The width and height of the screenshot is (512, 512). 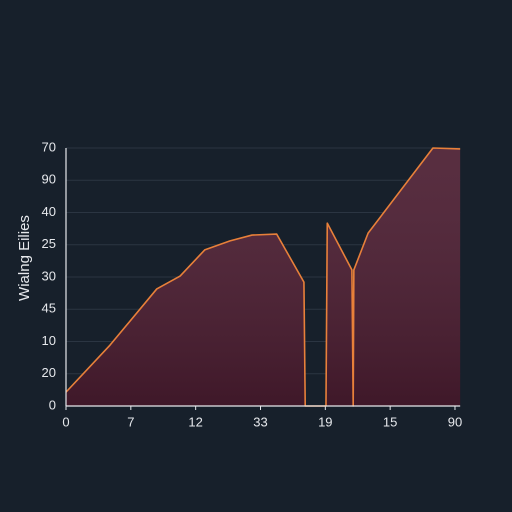 What do you see at coordinates (130, 421) in the screenshot?
I see `x-tick-label: 7` at bounding box center [130, 421].